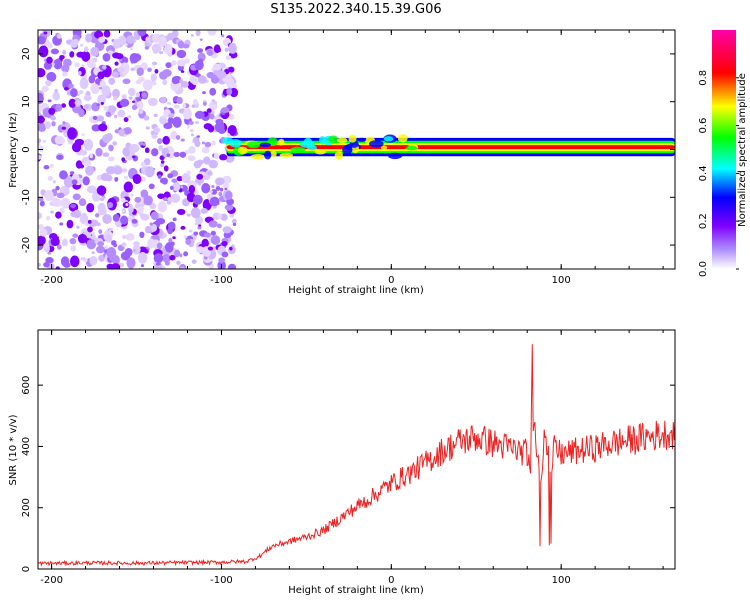 This screenshot has height=600, width=750. Describe the element at coordinates (26, 54) in the screenshot. I see `spectrogram-y-tick-label: 20` at that location.